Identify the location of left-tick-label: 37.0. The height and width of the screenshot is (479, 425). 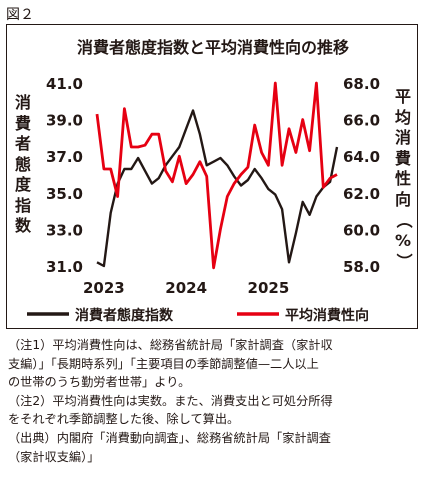
(64, 157).